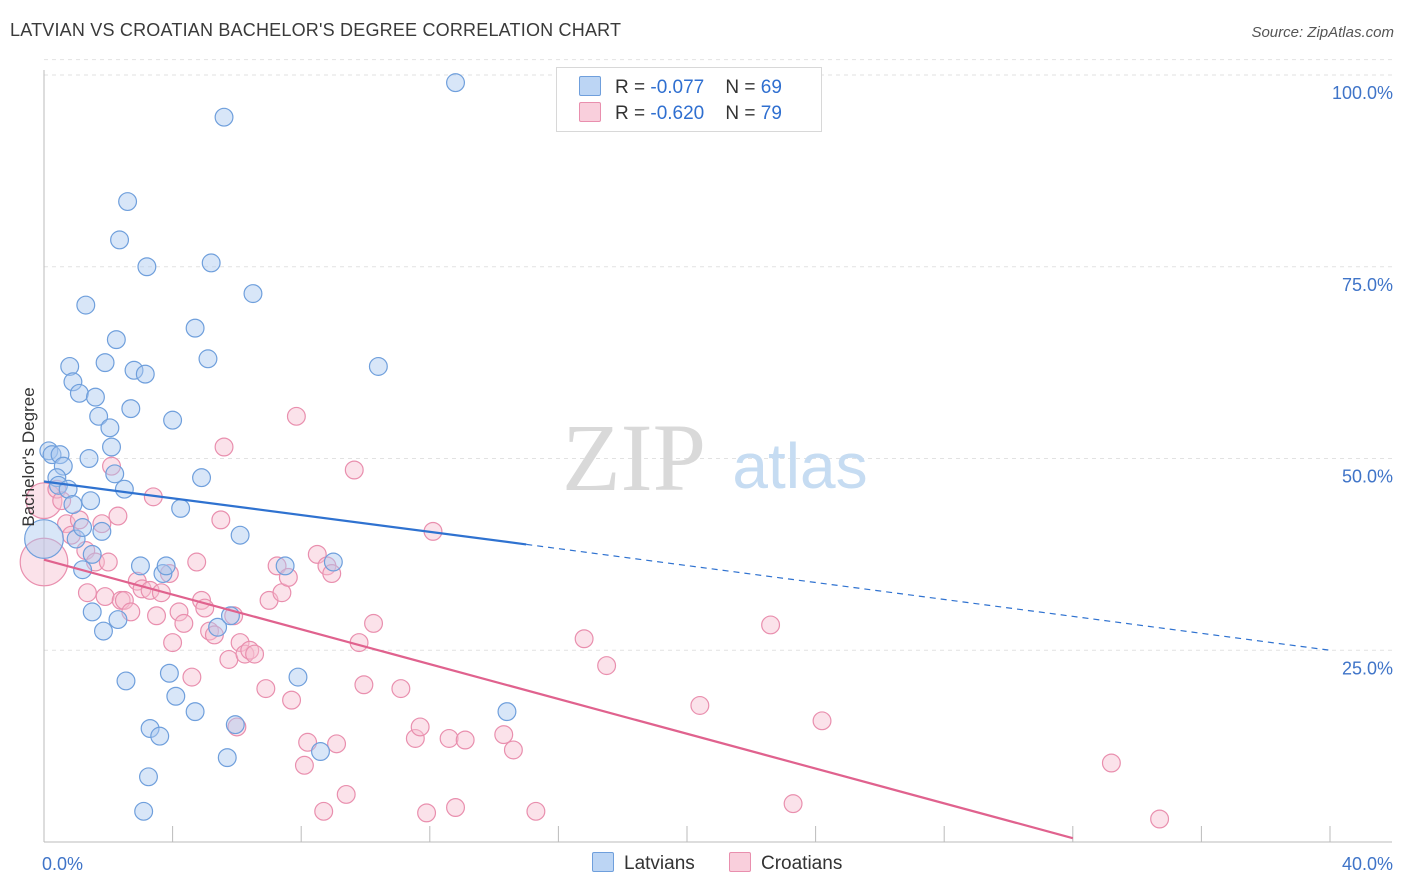 Image resolution: width=1406 pixels, height=892 pixels. Describe the element at coordinates (285, 513) in the screenshot. I see `latvian-trend-line` at that location.